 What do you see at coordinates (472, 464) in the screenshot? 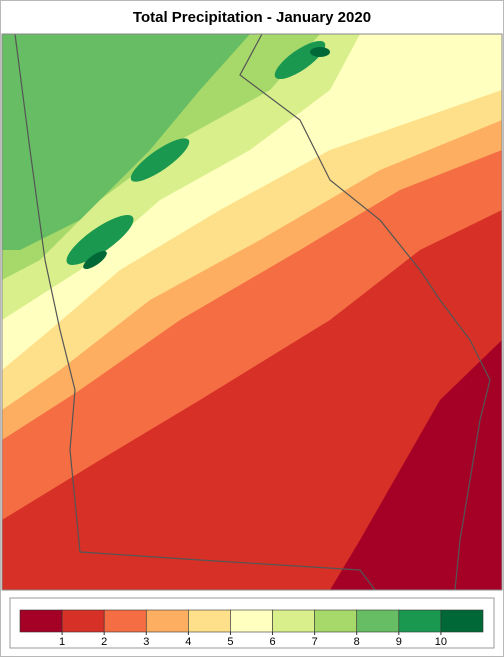
I see `coastline` at bounding box center [472, 464].